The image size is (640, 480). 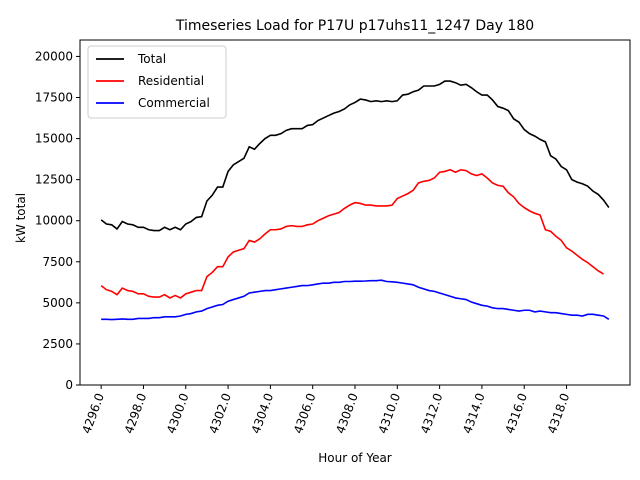 What do you see at coordinates (305, 413) in the screenshot?
I see `x-tick-label: 4306.0` at bounding box center [305, 413].